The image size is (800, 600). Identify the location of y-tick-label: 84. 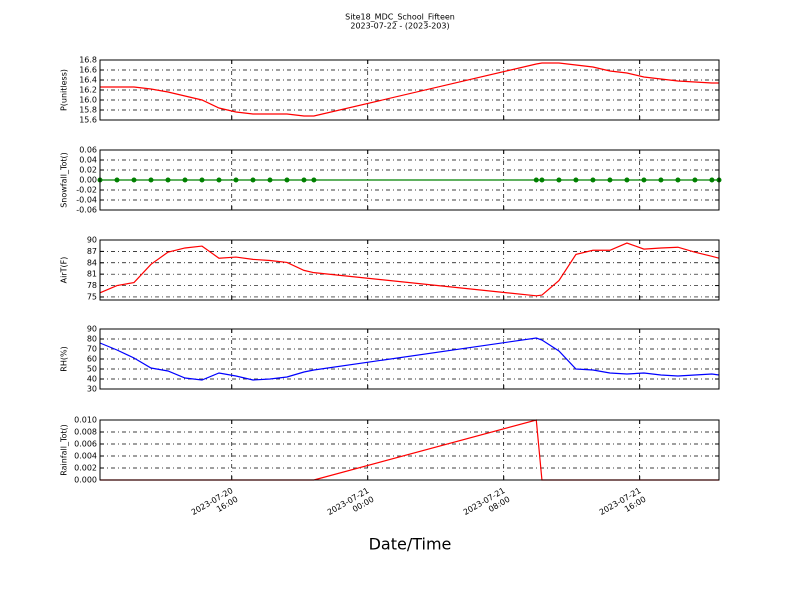
(92, 262).